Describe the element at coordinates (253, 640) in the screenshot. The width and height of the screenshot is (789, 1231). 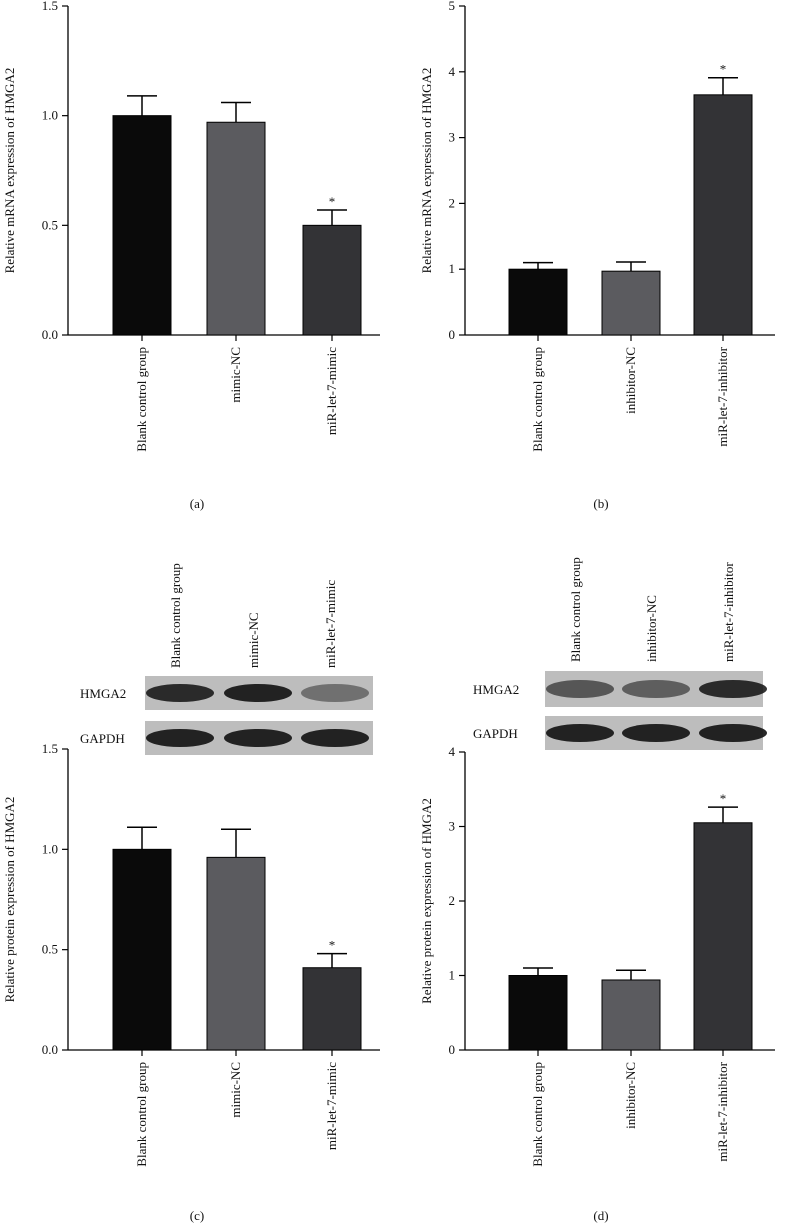
I see `blot-lane-label: mimic-NC` at that location.